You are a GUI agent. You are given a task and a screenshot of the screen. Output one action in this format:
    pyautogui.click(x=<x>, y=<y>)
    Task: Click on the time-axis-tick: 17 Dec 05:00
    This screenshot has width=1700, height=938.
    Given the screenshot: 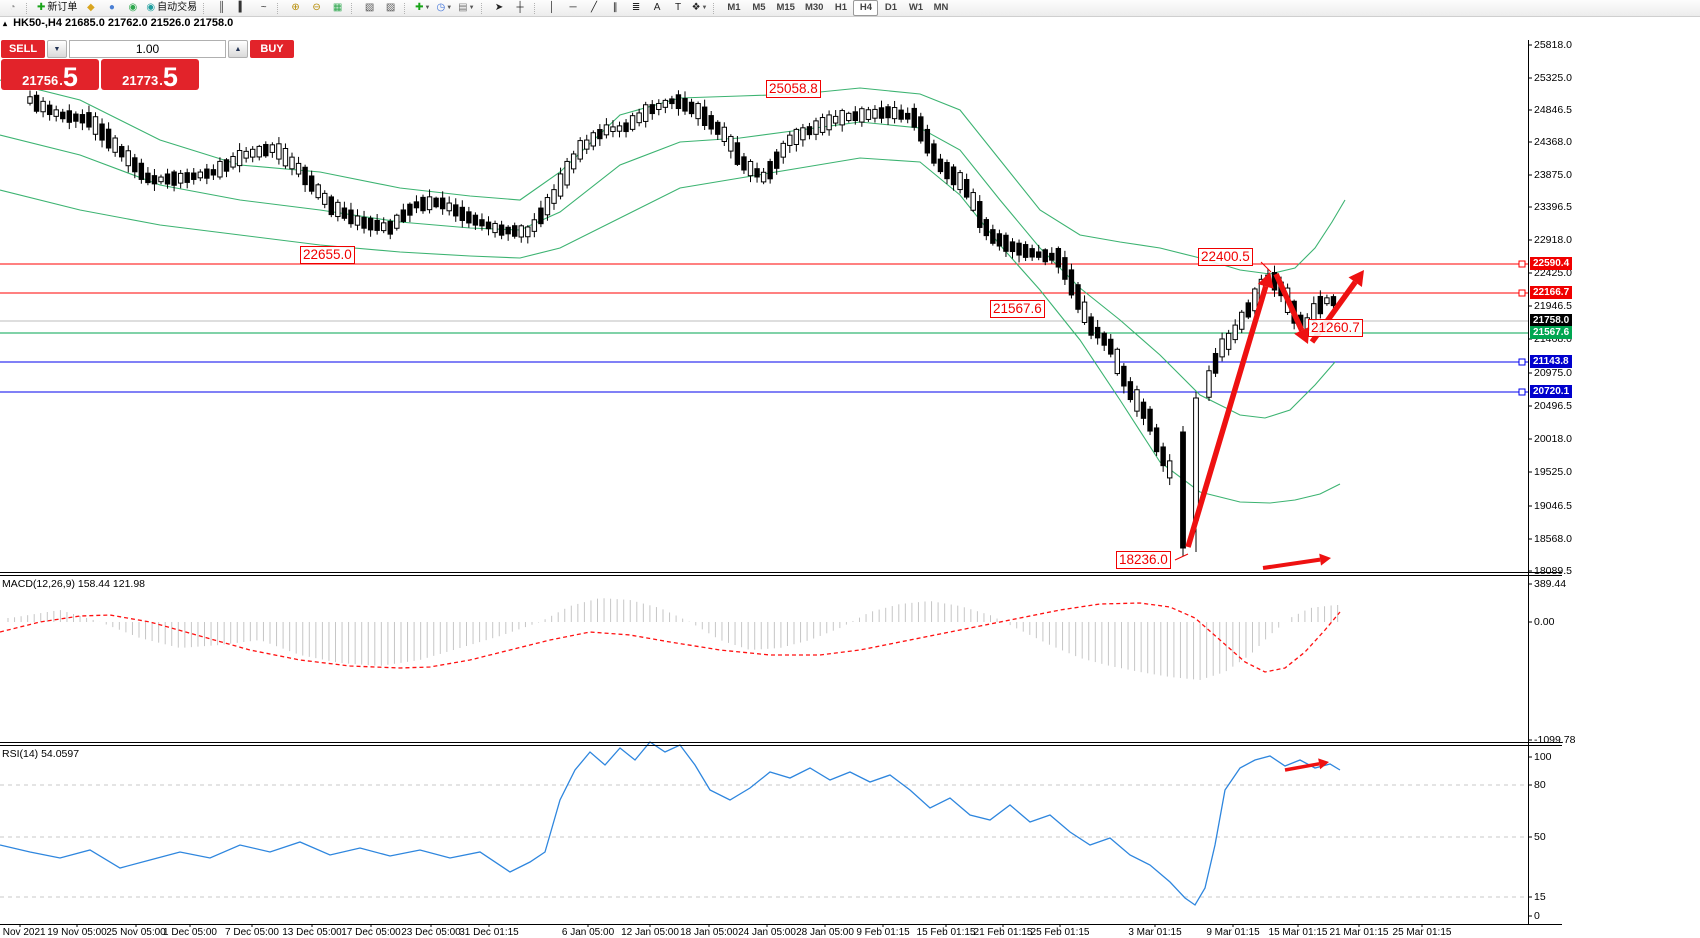 What is the action you would take?
    pyautogui.click(x=371, y=932)
    